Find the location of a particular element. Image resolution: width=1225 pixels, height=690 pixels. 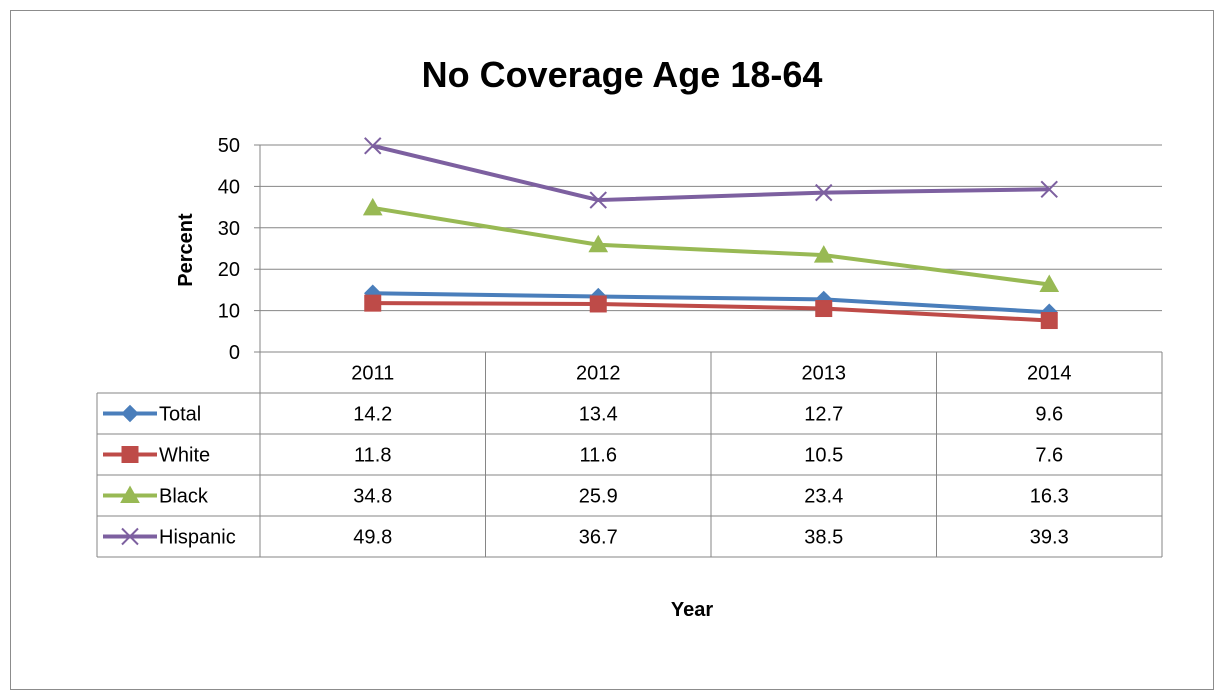

legend-label: Black is located at coordinates (184, 497).